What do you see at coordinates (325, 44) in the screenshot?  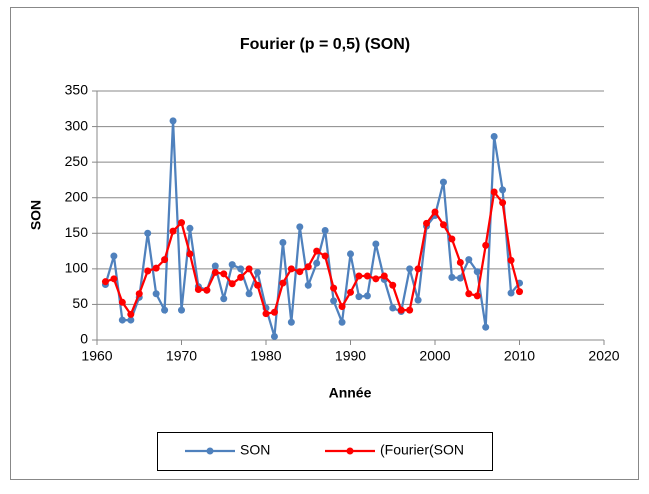 I see `chart-title: Fourier (p = 0,5) (SON)` at bounding box center [325, 44].